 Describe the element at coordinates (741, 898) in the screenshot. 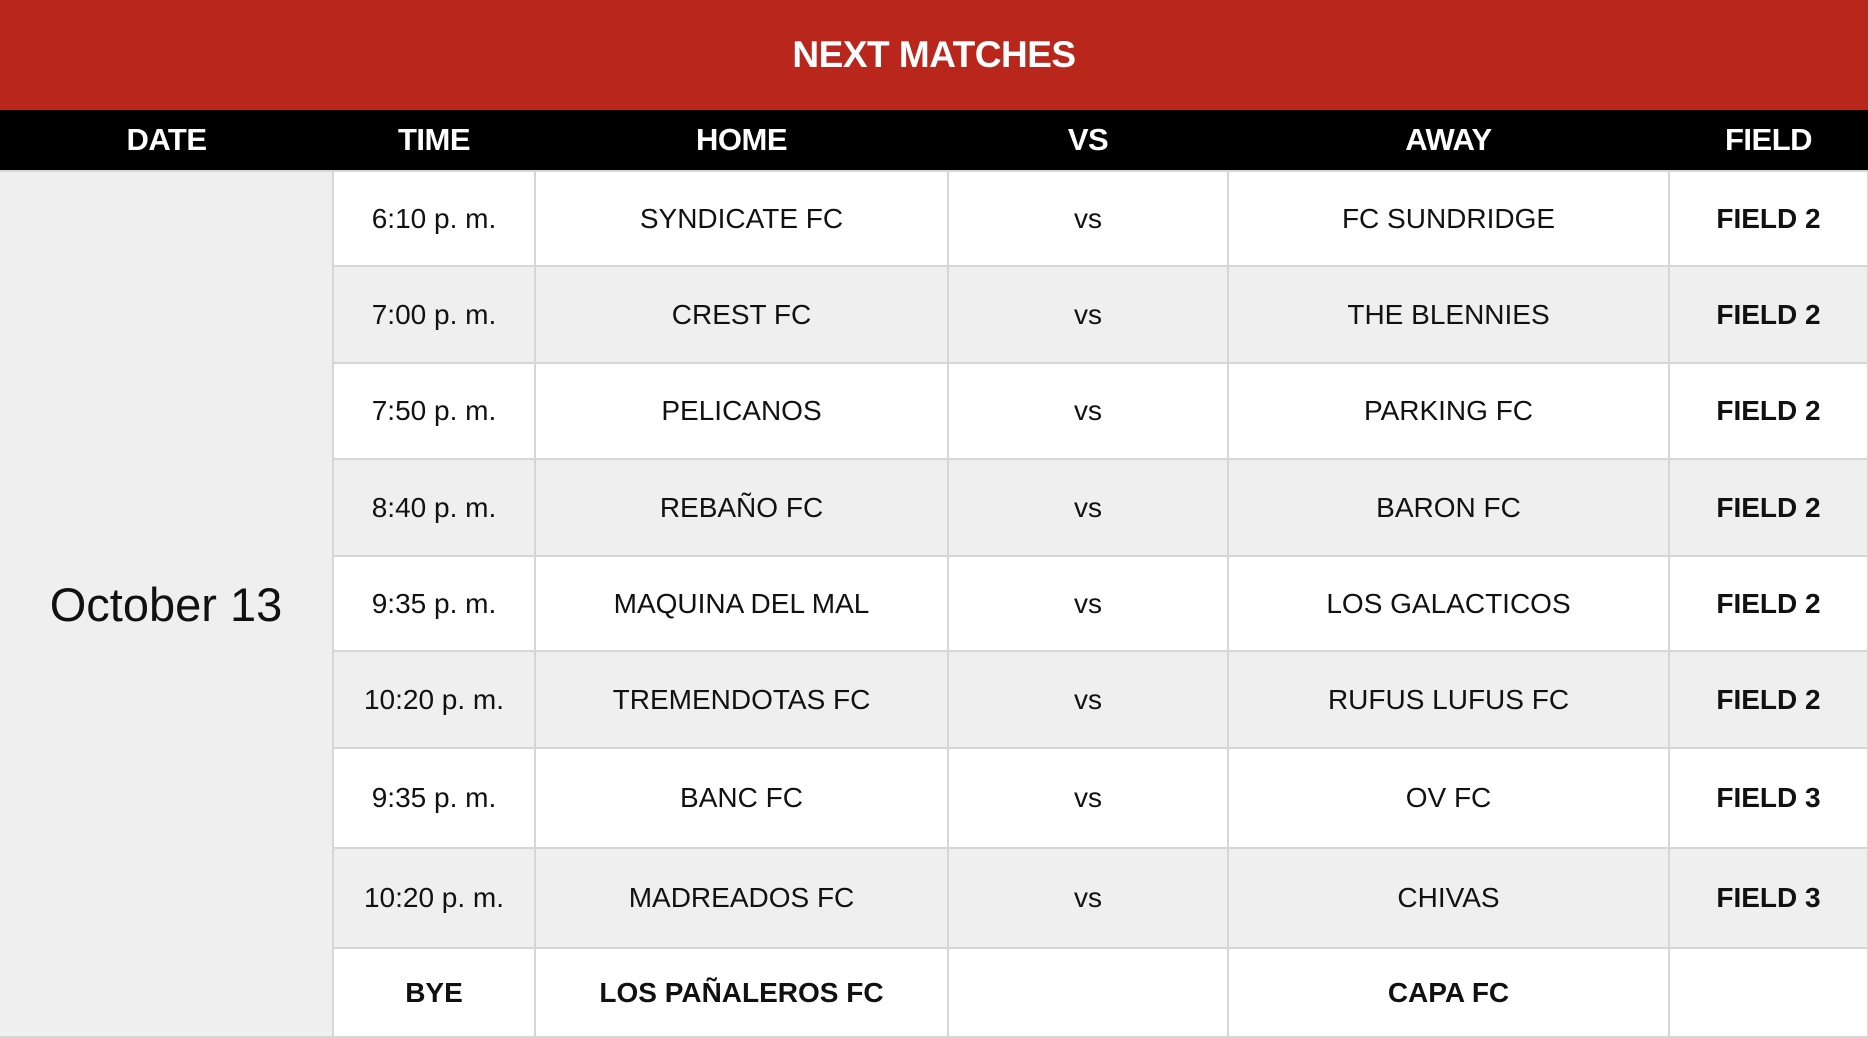

I see `home-team: MADREADOS FC` at that location.